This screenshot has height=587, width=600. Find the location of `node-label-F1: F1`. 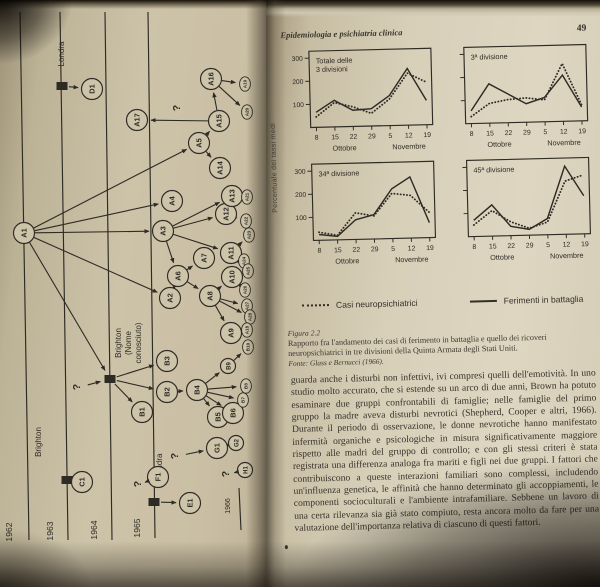

node-label-F1: F1 is located at coordinates (158, 477).